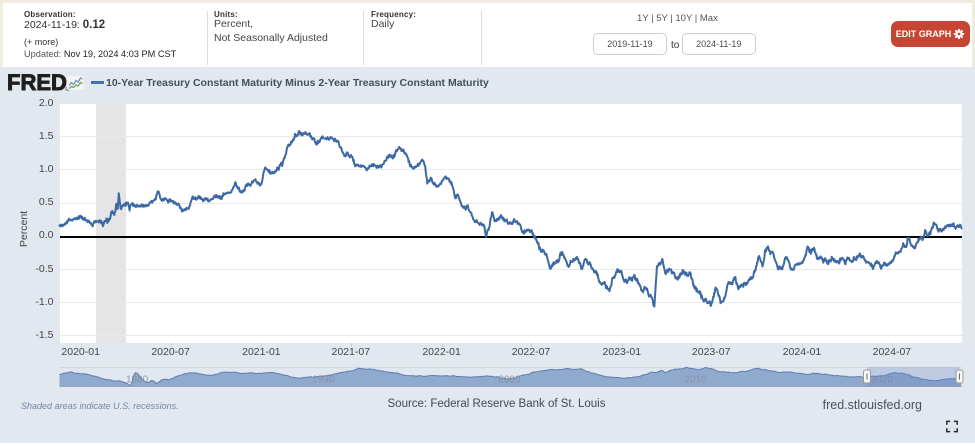 This screenshot has height=446, width=975. What do you see at coordinates (323, 380) in the screenshot?
I see `svg-text: 1990` at bounding box center [323, 380].